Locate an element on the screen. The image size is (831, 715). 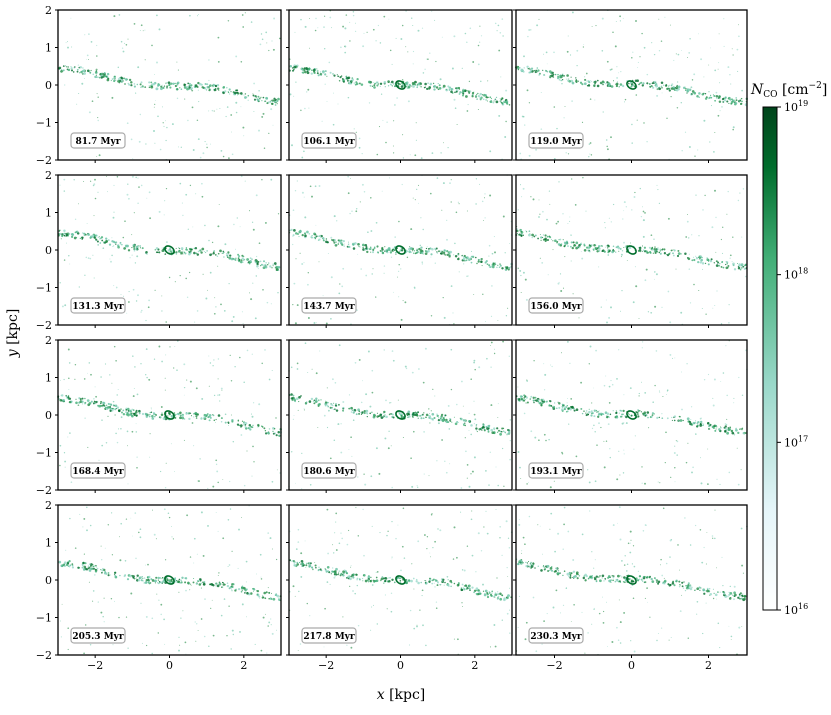
panel: −2 −1 0 1 2 131.3 Myr is located at coordinates (159, 250).